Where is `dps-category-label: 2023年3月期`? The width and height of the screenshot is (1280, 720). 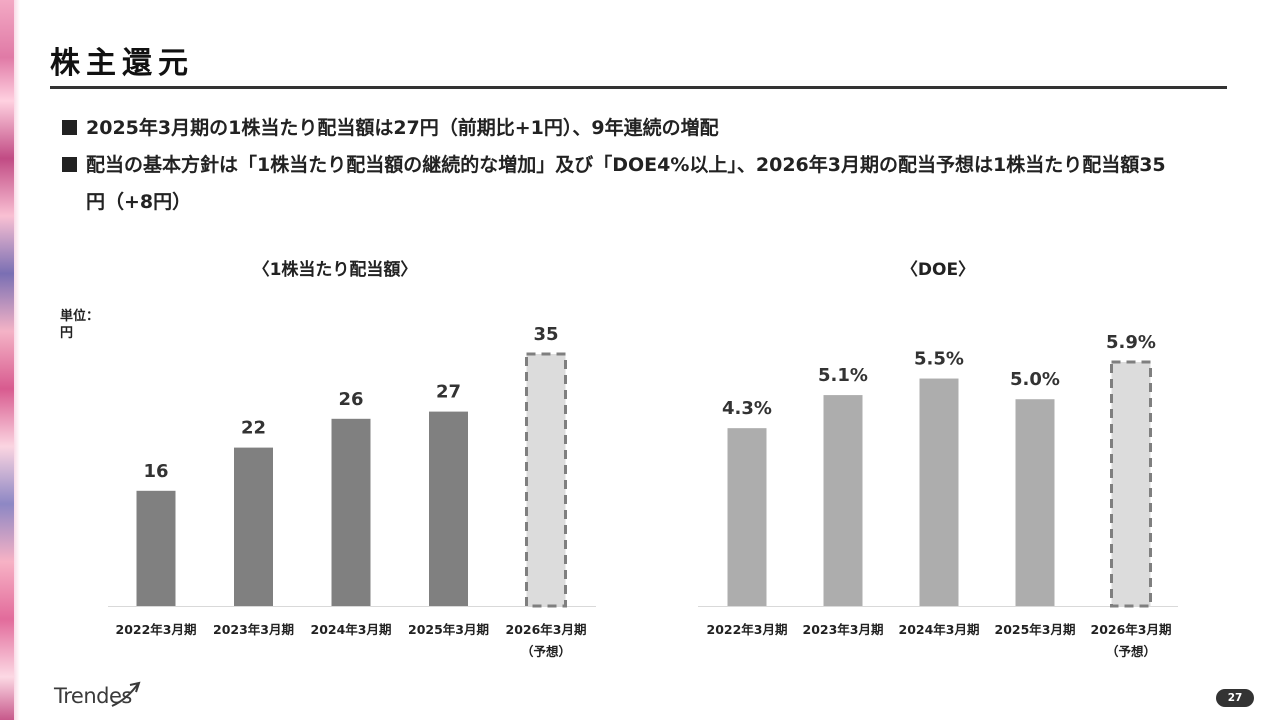
dps-category-label: 2023年3月期 is located at coordinates (253, 629).